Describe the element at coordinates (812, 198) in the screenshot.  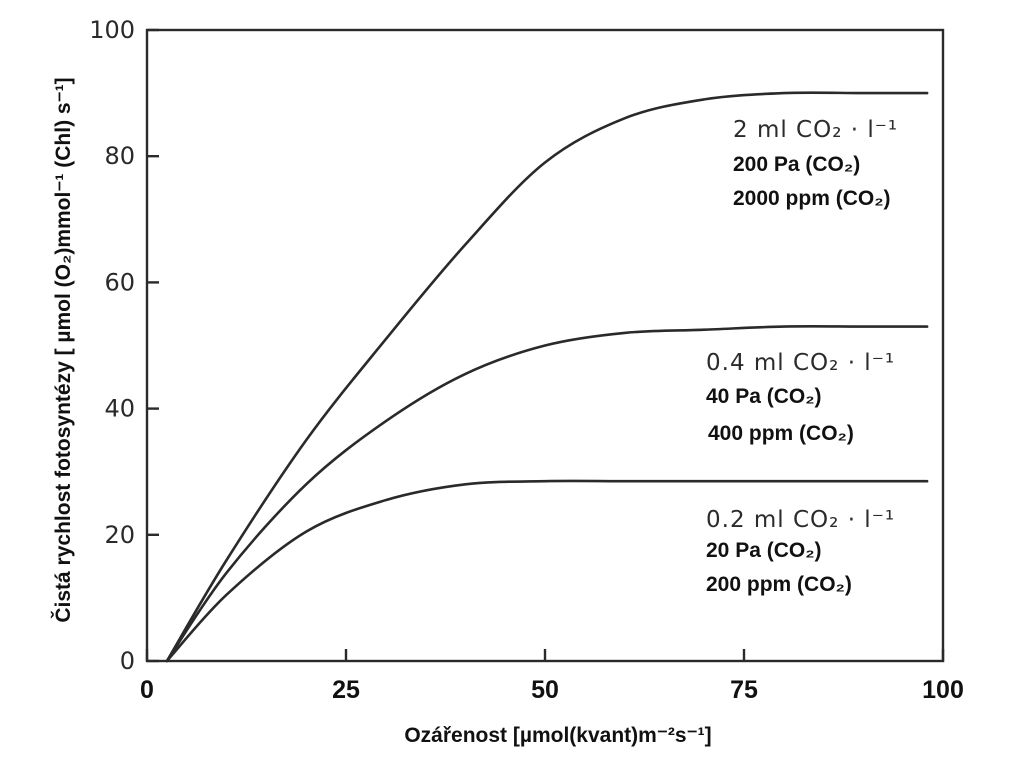
I see `series-unit-label: 2000 ppm (CO₂)` at that location.